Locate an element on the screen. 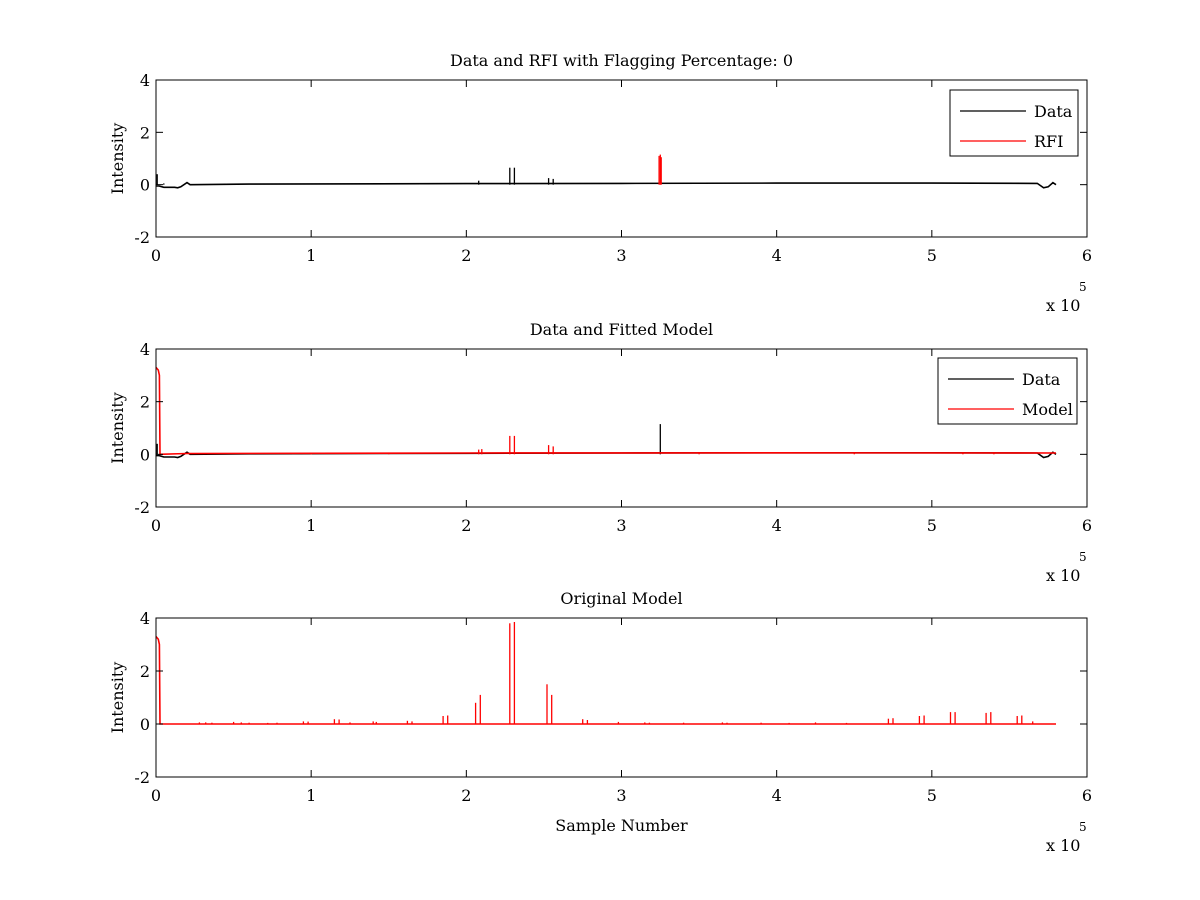  legend: Data RFI is located at coordinates (1014, 123).